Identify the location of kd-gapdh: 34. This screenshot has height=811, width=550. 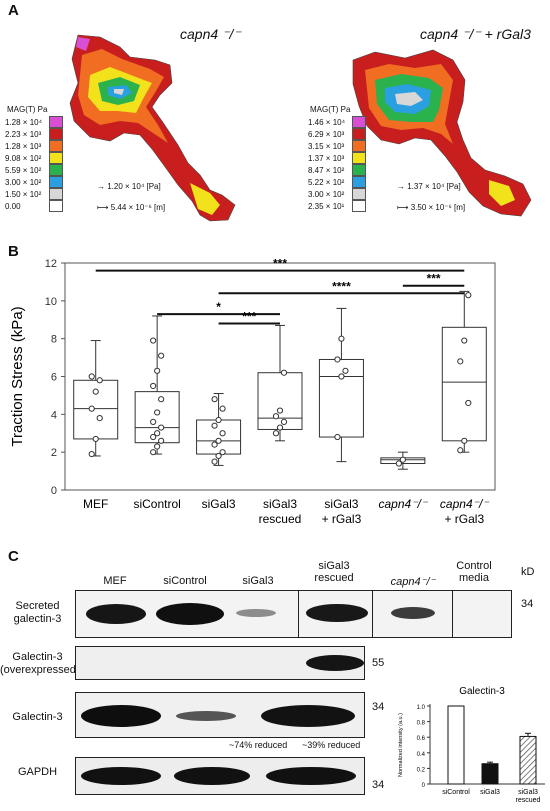
(378, 785).